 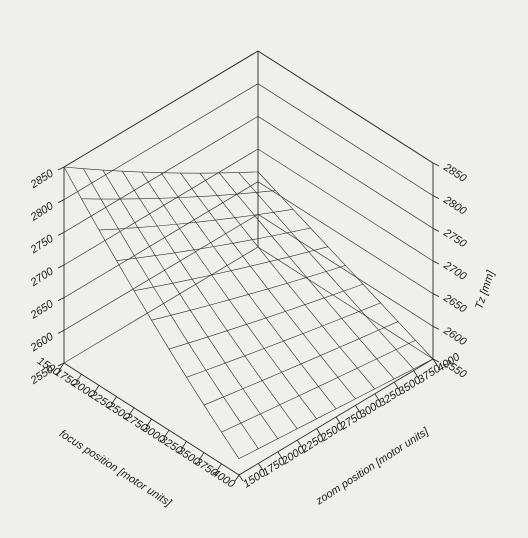 I want to click on right-top-edge, so click(x=345, y=107).